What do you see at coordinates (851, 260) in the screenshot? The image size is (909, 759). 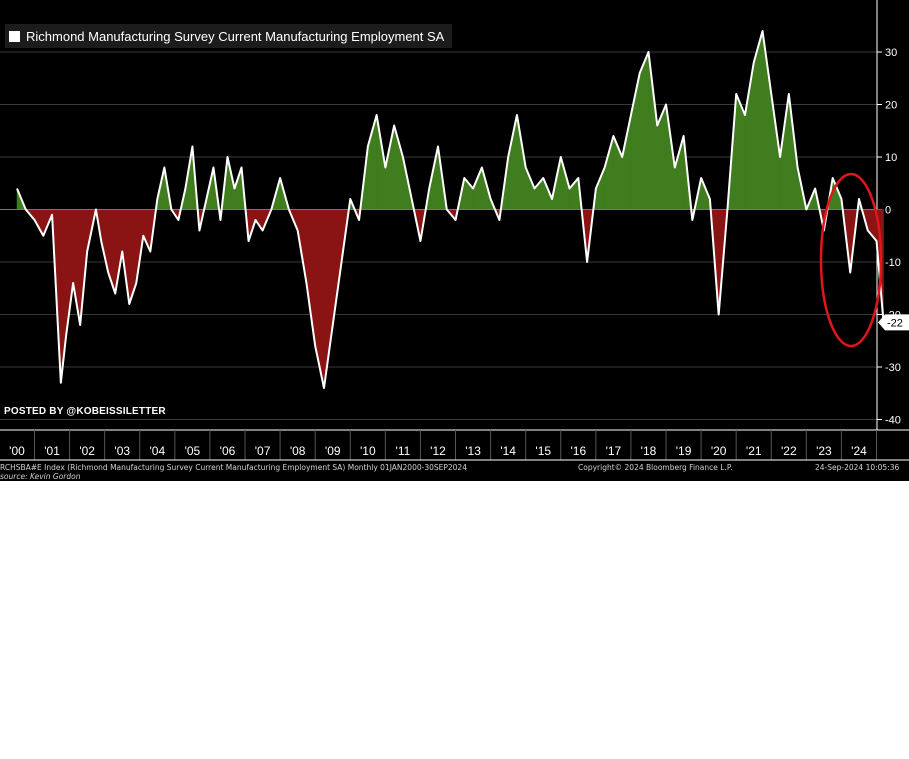 I see `annotation-ellipse` at bounding box center [851, 260].